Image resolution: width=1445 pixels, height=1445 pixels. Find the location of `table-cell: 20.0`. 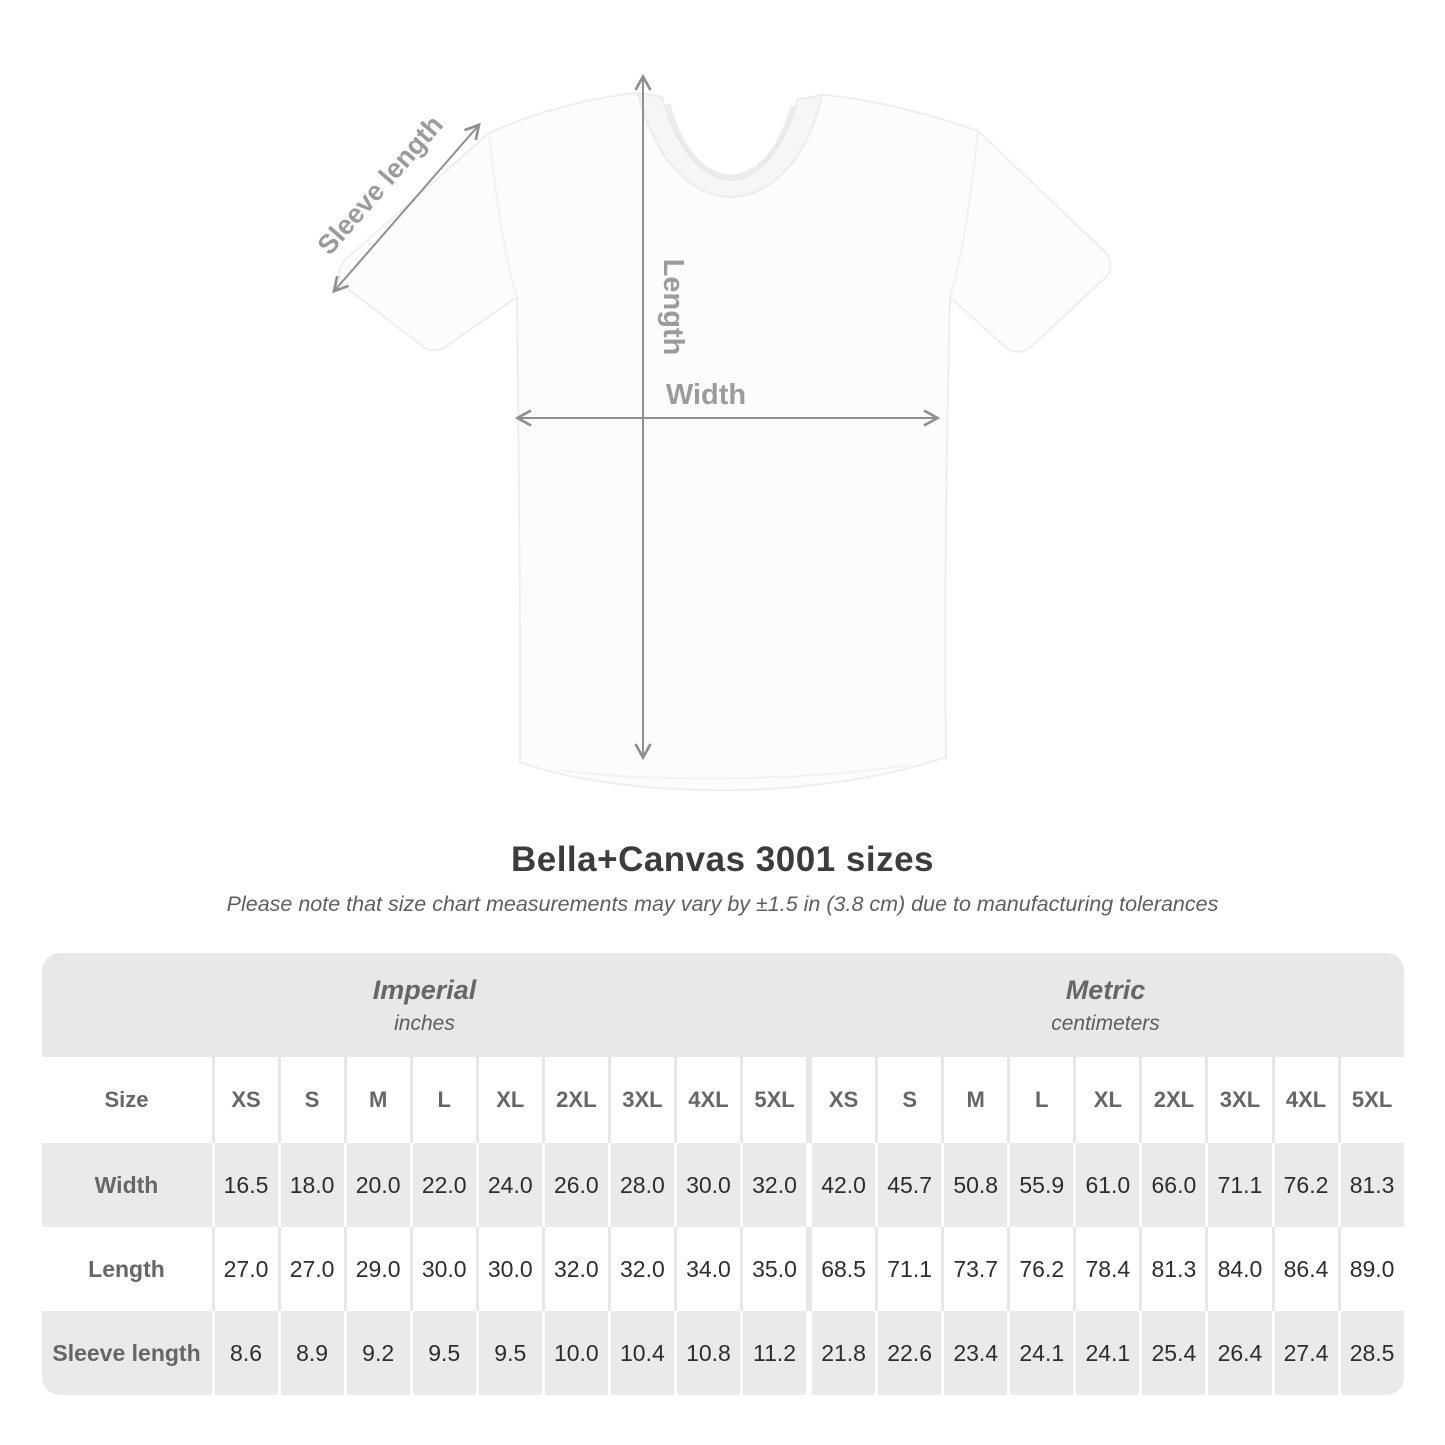

table-cell: 20.0 is located at coordinates (378, 1185).